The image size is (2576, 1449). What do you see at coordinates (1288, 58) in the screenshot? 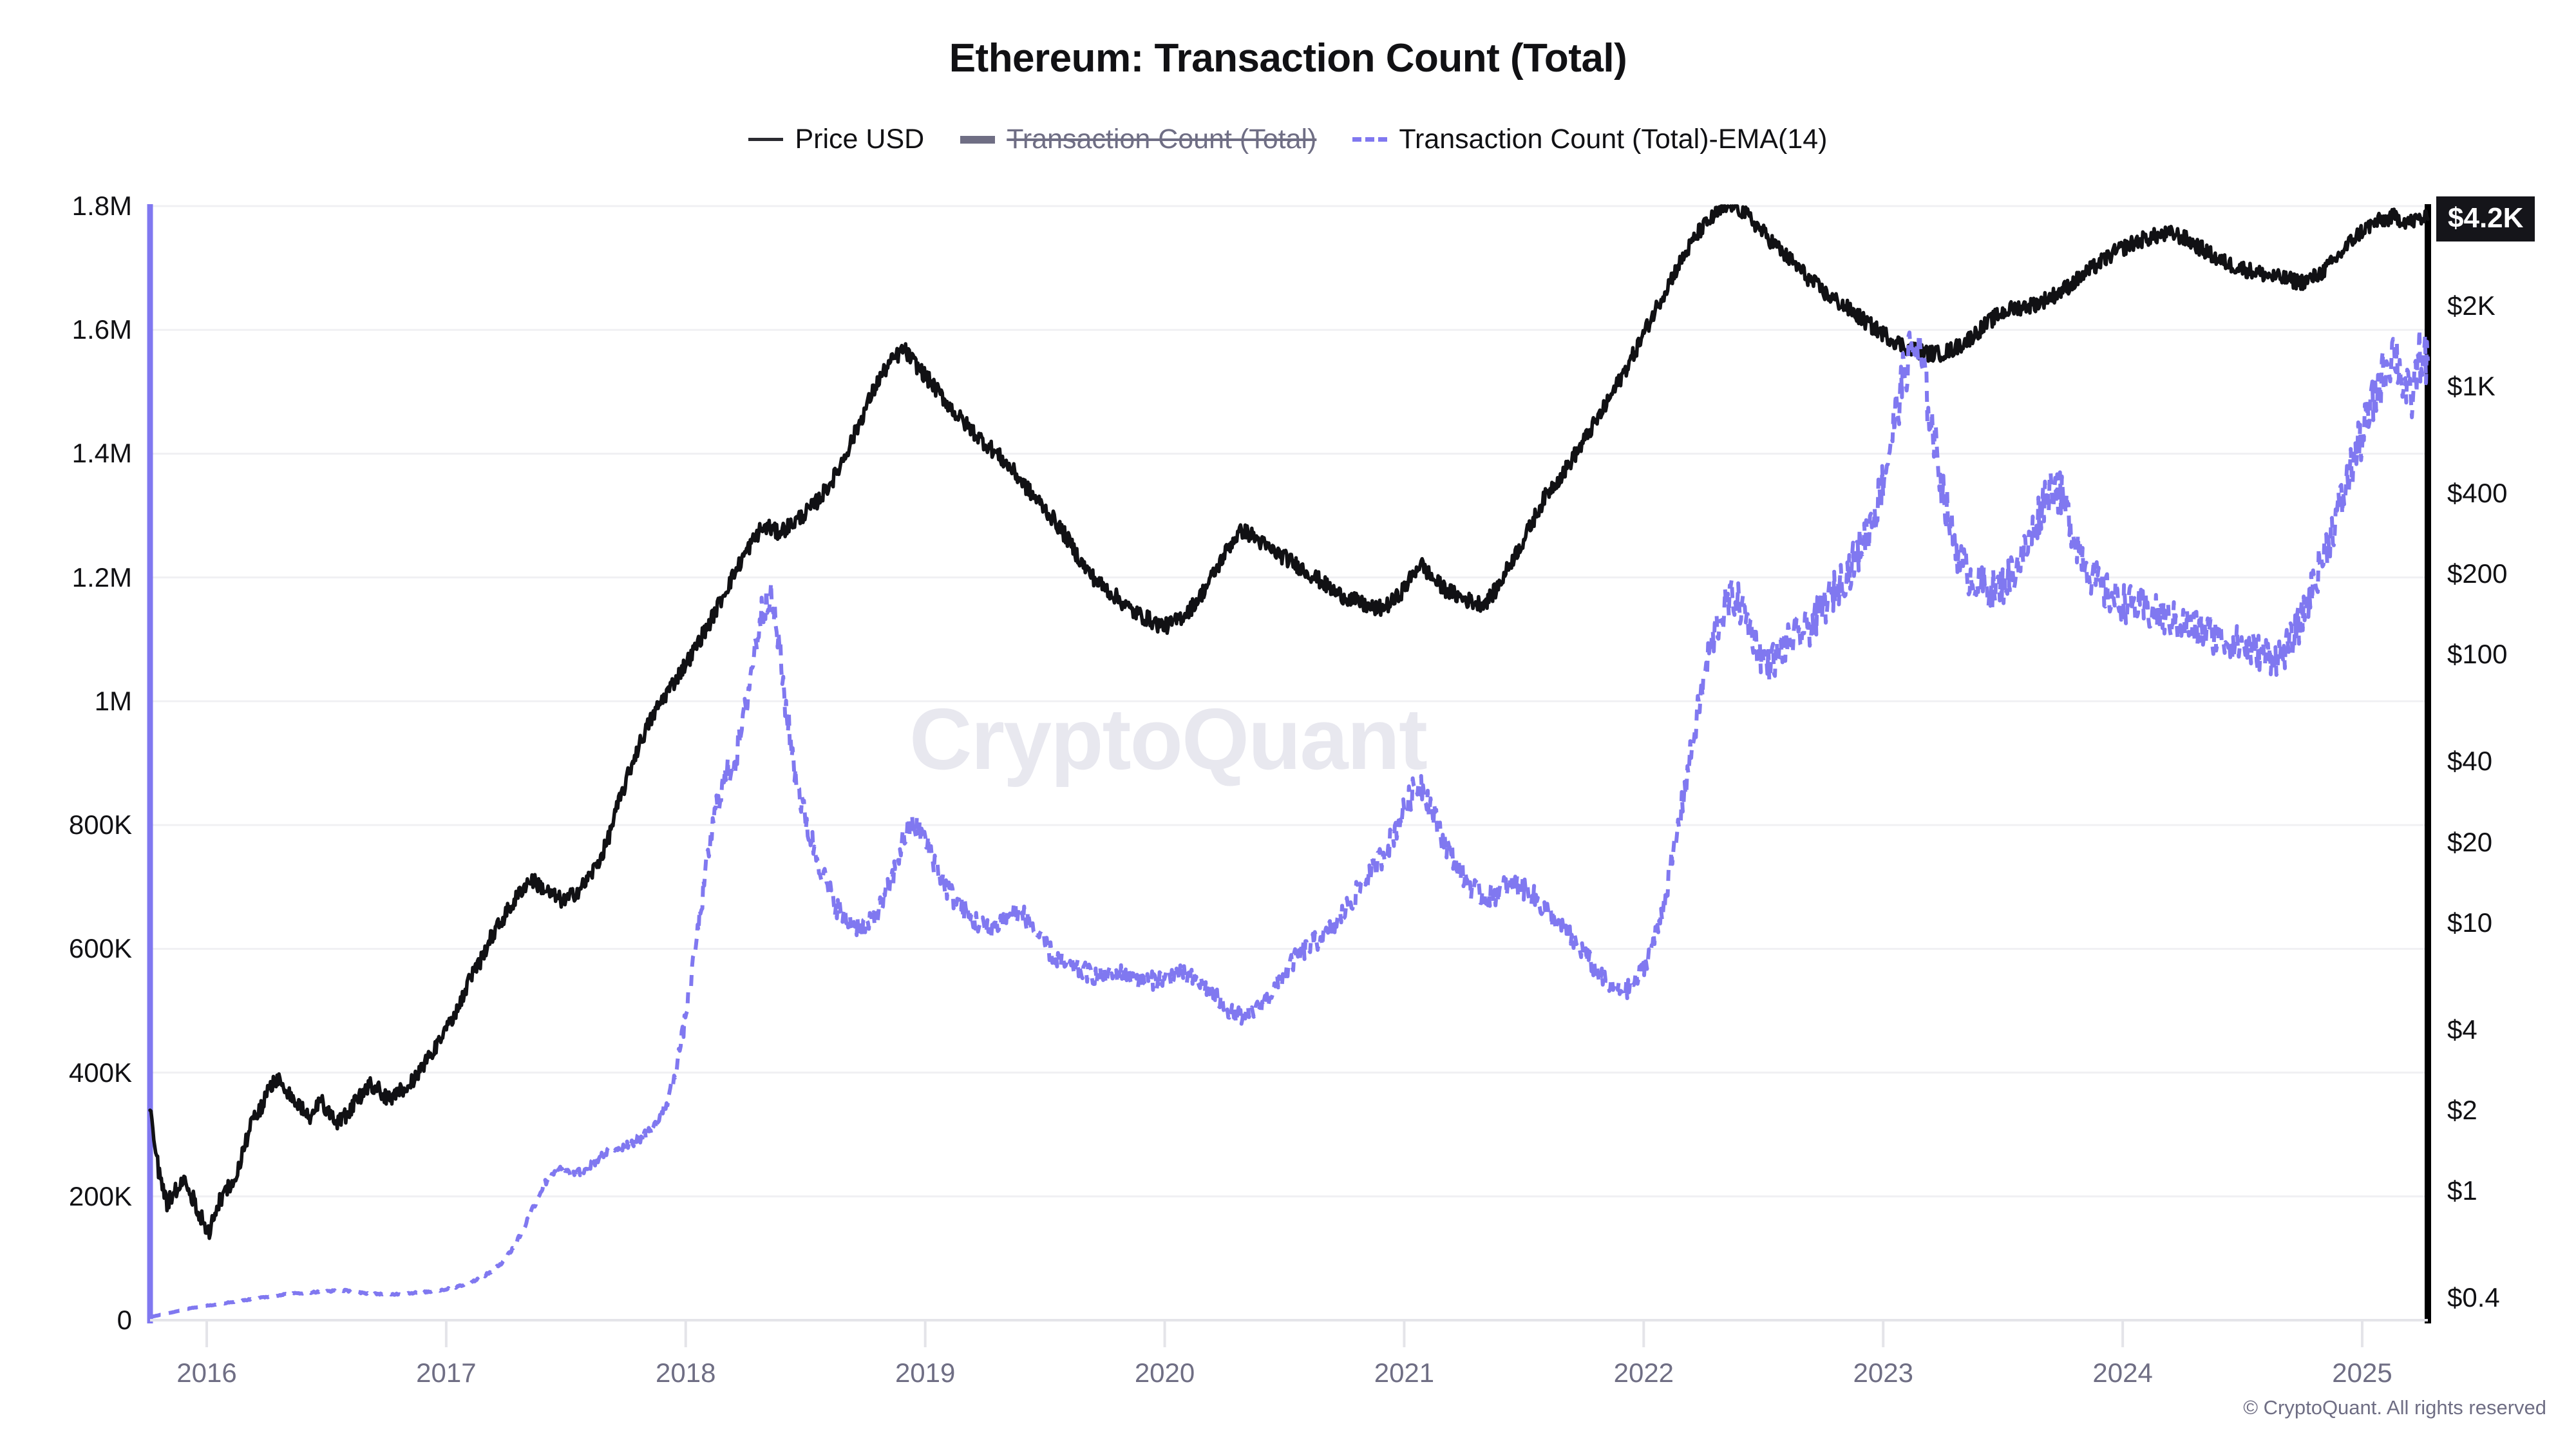
I see `page-title: Ethereum: Transaction Count (Total)` at bounding box center [1288, 58].